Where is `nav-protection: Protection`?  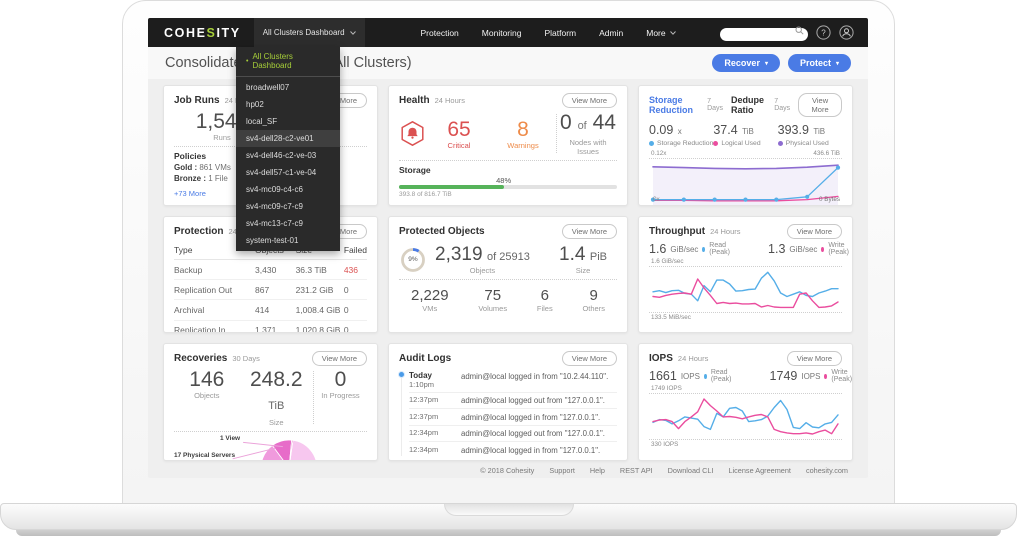 nav-protection: Protection is located at coordinates (440, 33).